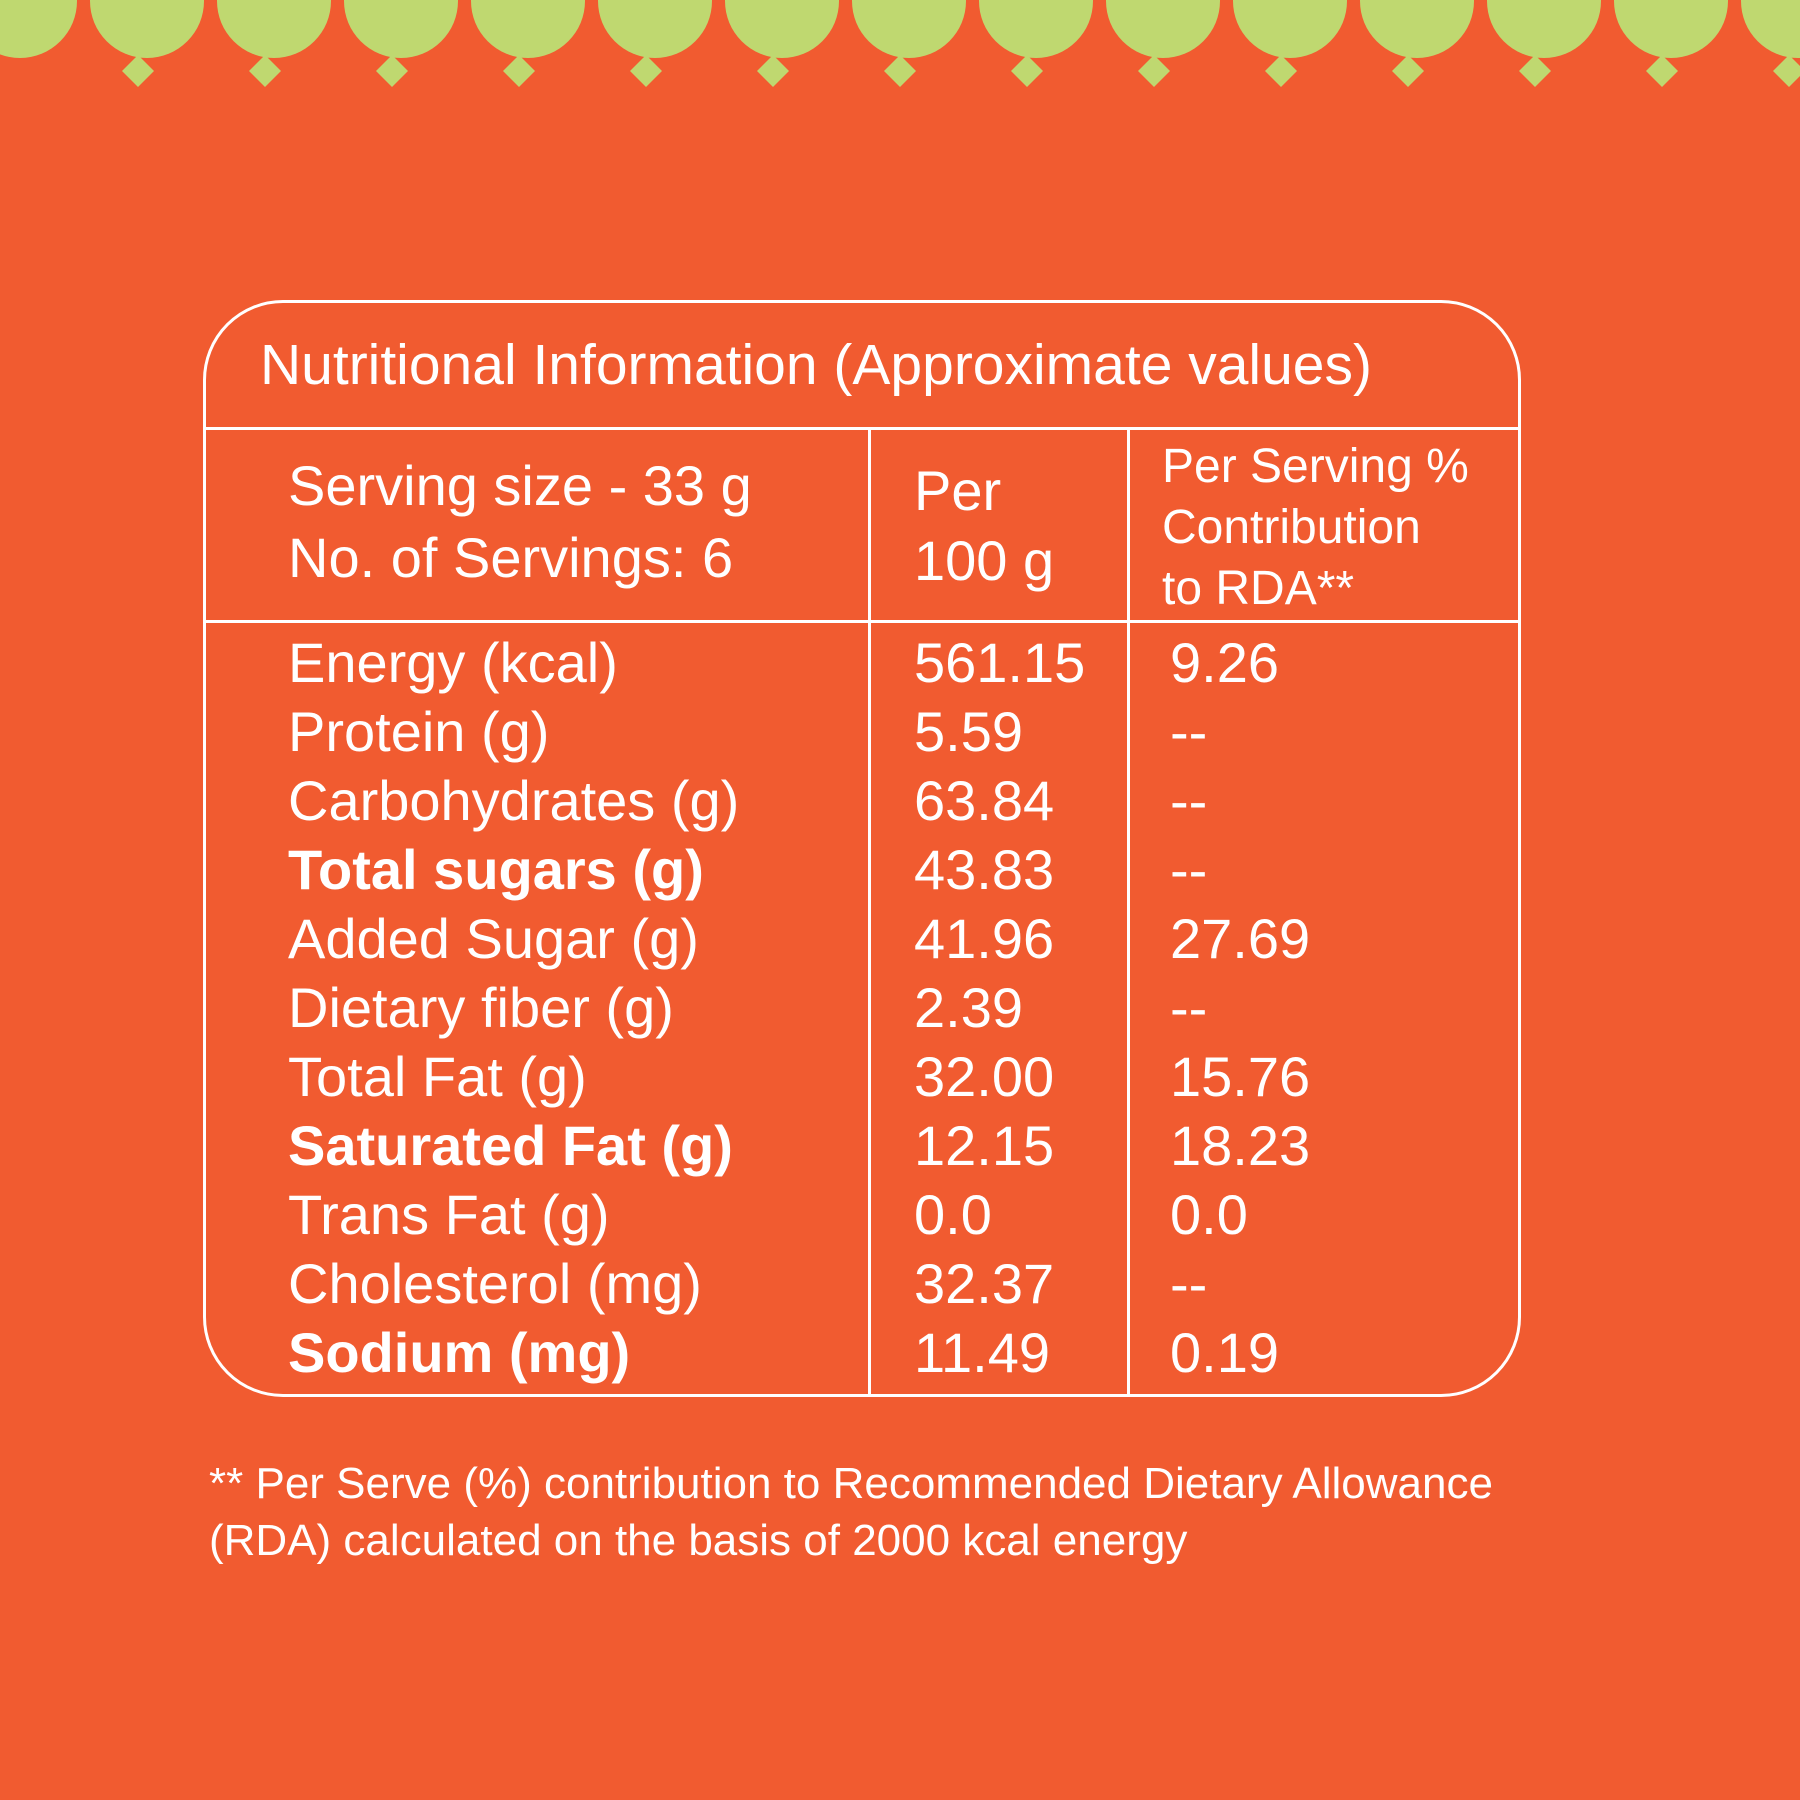 The image size is (1800, 1800). What do you see at coordinates (1291, 527) in the screenshot?
I see `rda-line2: Contribution` at bounding box center [1291, 527].